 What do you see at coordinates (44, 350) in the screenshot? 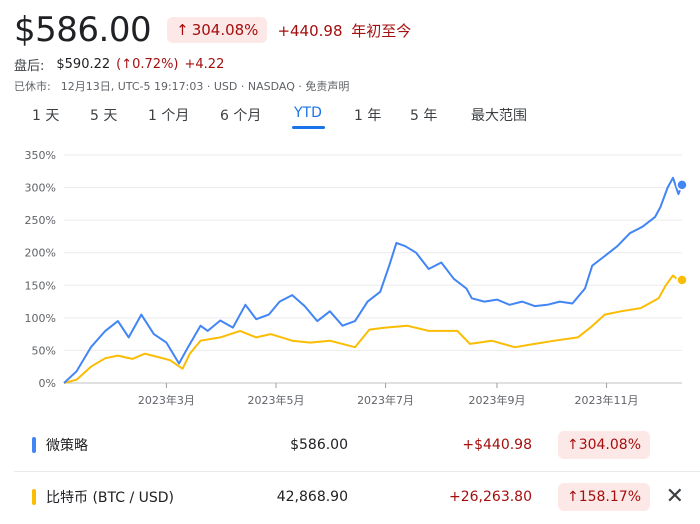
I see `y-tick-label: 50%` at bounding box center [44, 350].